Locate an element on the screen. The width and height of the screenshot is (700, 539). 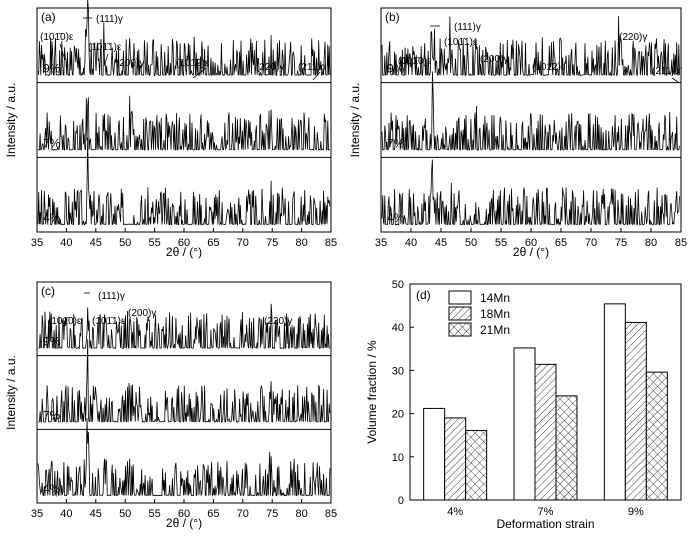
x-axis-label: Deformation strain is located at coordinates (545, 524).